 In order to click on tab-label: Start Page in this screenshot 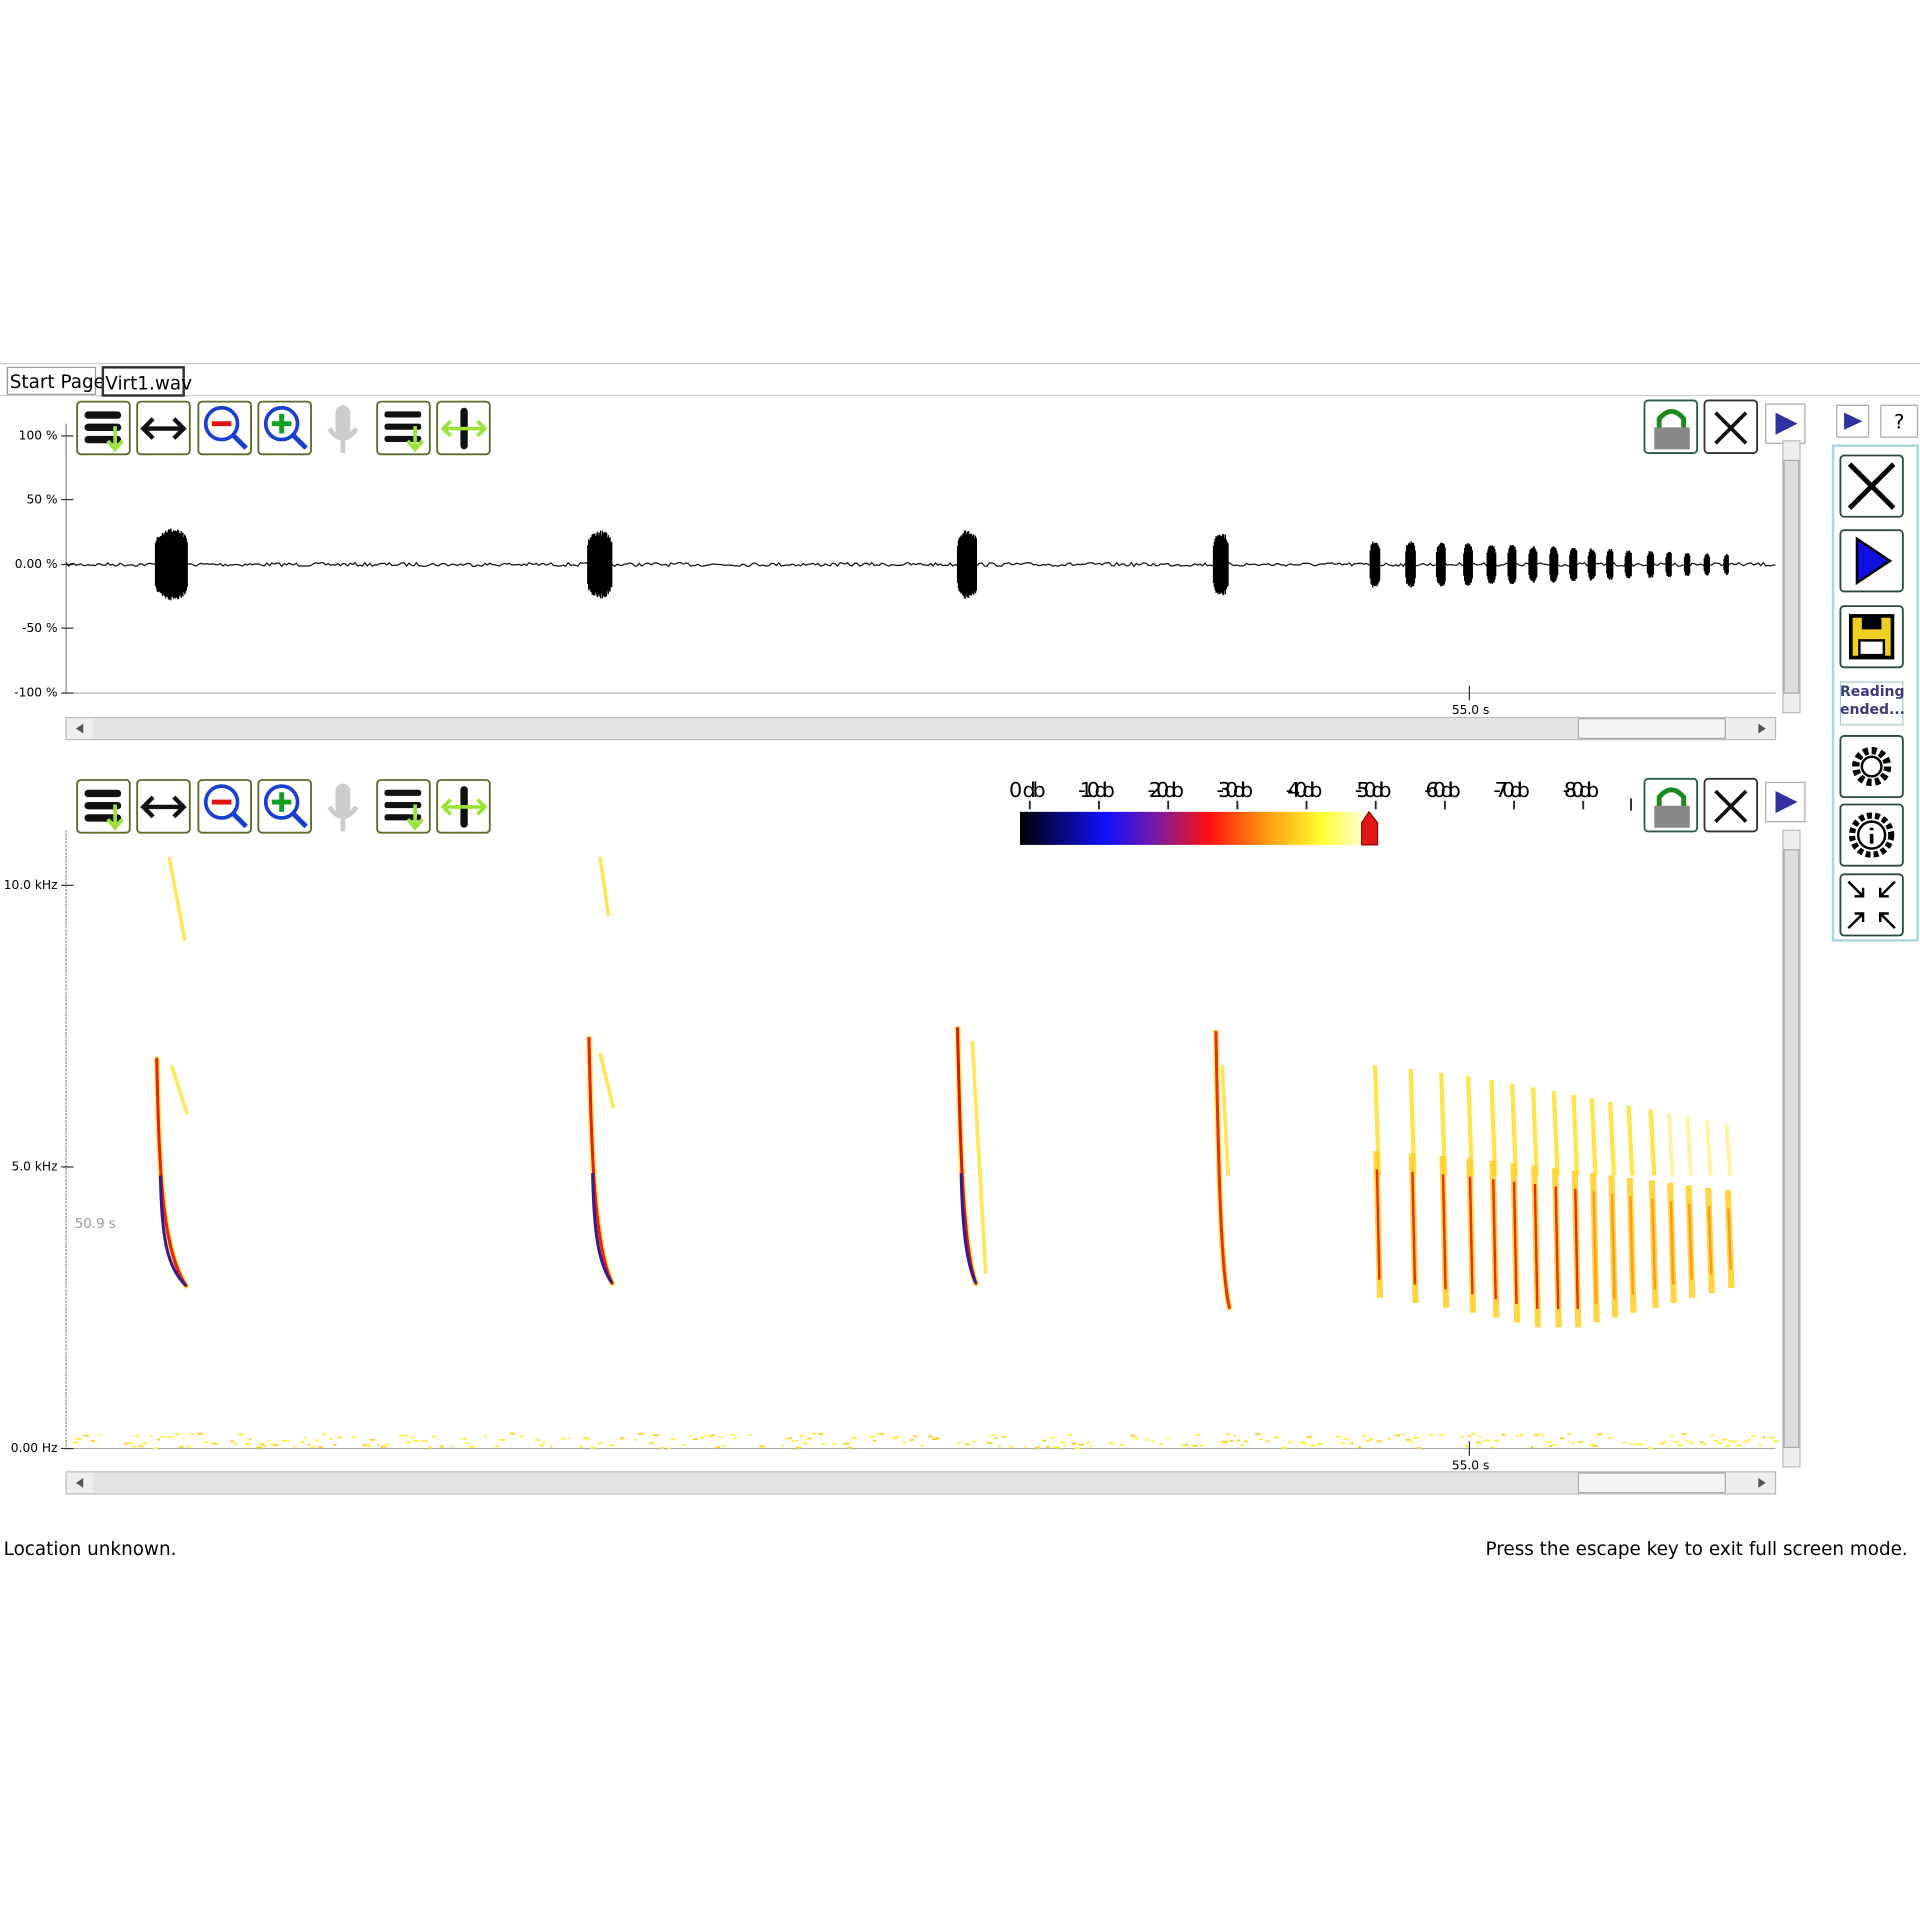, I will do `click(57, 382)`.